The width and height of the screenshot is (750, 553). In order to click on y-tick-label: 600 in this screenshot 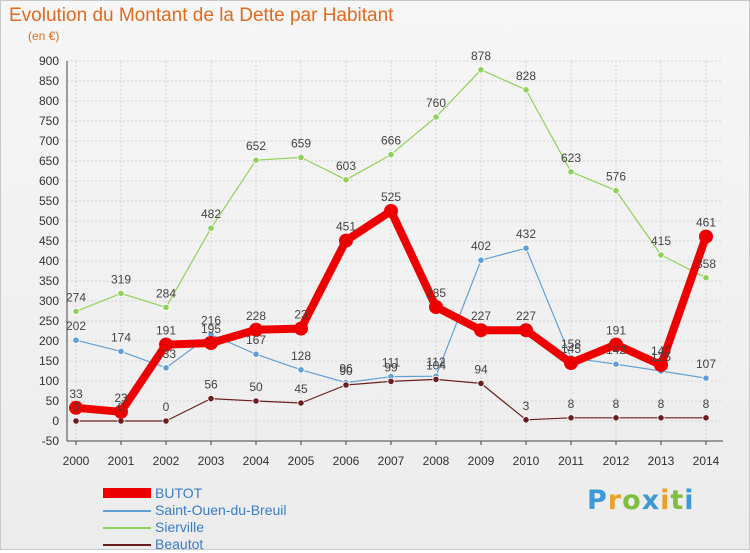, I will do `click(49, 181)`.